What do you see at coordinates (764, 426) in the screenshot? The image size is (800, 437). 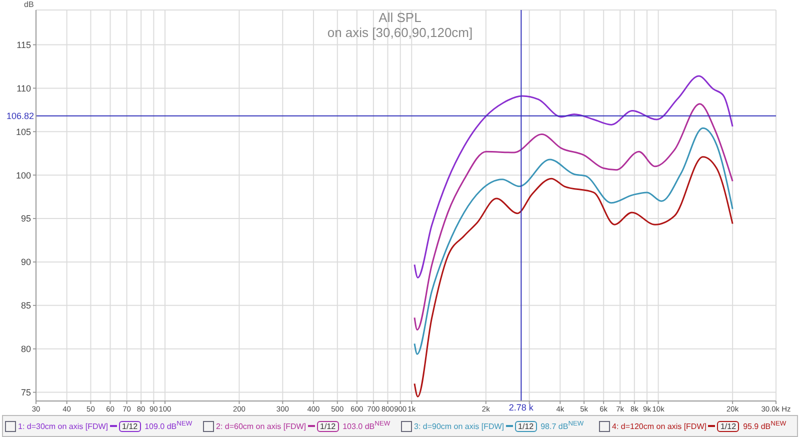 I see `text: 95.9 dB$^{NEW}$` at bounding box center [764, 426].